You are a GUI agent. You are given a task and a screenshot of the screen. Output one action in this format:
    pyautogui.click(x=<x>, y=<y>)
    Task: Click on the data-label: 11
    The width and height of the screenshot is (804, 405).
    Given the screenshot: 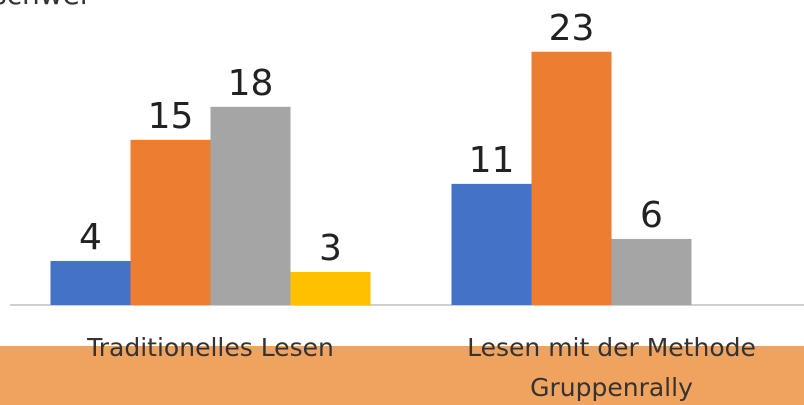 What is the action you would take?
    pyautogui.click(x=492, y=160)
    